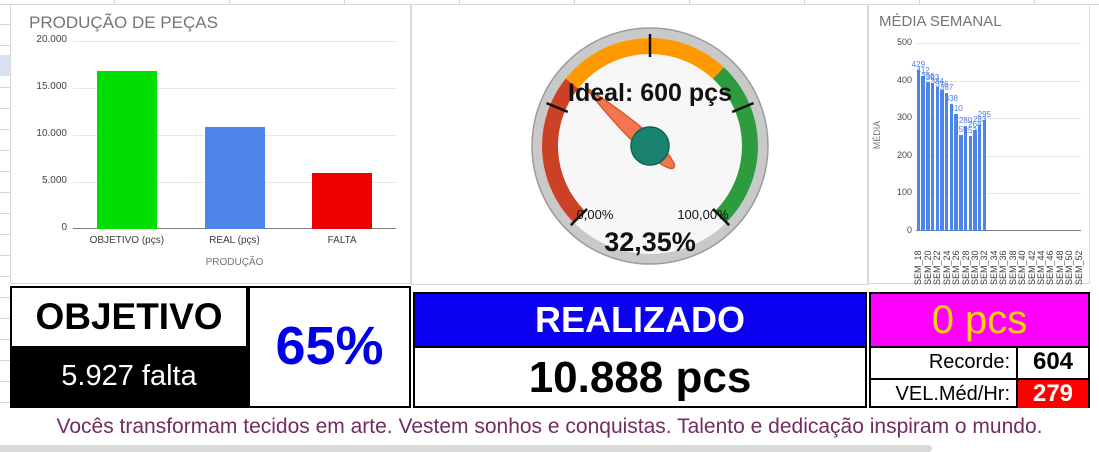 The width and height of the screenshot is (1099, 452). Describe the element at coordinates (234, 262) in the screenshot. I see `production-chart-x-axis-title: PRODUÇÃO` at that location.